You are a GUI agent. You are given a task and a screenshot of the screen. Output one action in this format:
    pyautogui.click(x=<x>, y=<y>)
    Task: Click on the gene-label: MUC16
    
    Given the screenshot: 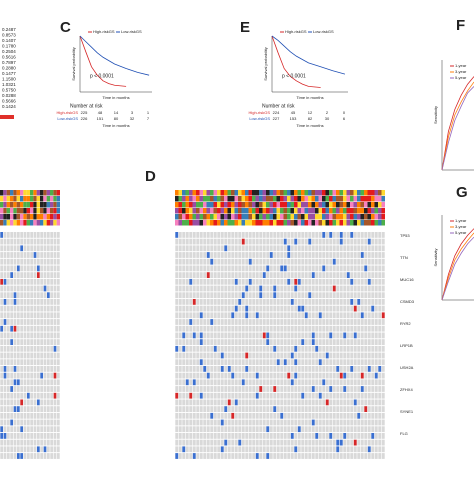 What is the action you would take?
    pyautogui.click(x=407, y=279)
    